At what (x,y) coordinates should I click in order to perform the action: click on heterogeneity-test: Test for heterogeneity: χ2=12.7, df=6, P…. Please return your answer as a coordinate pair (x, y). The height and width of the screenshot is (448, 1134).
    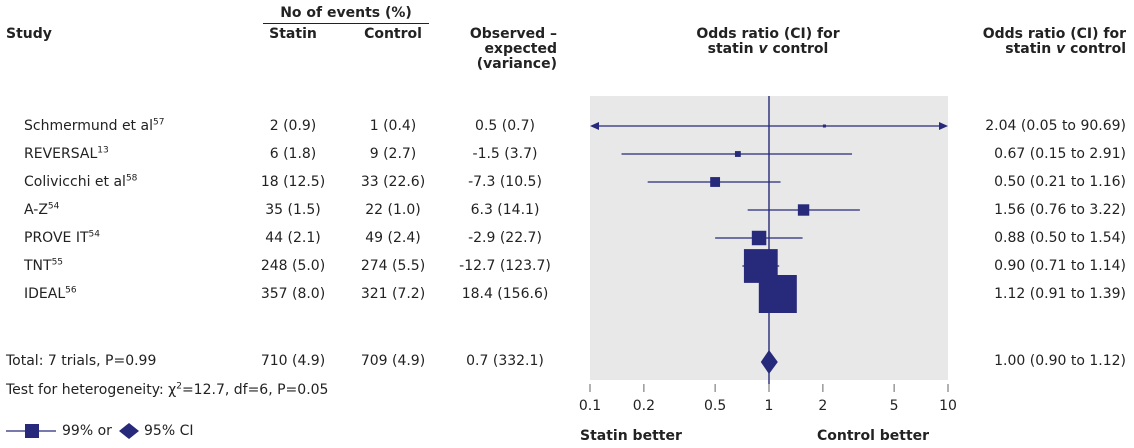
    Looking at the image, I should click on (167, 390).